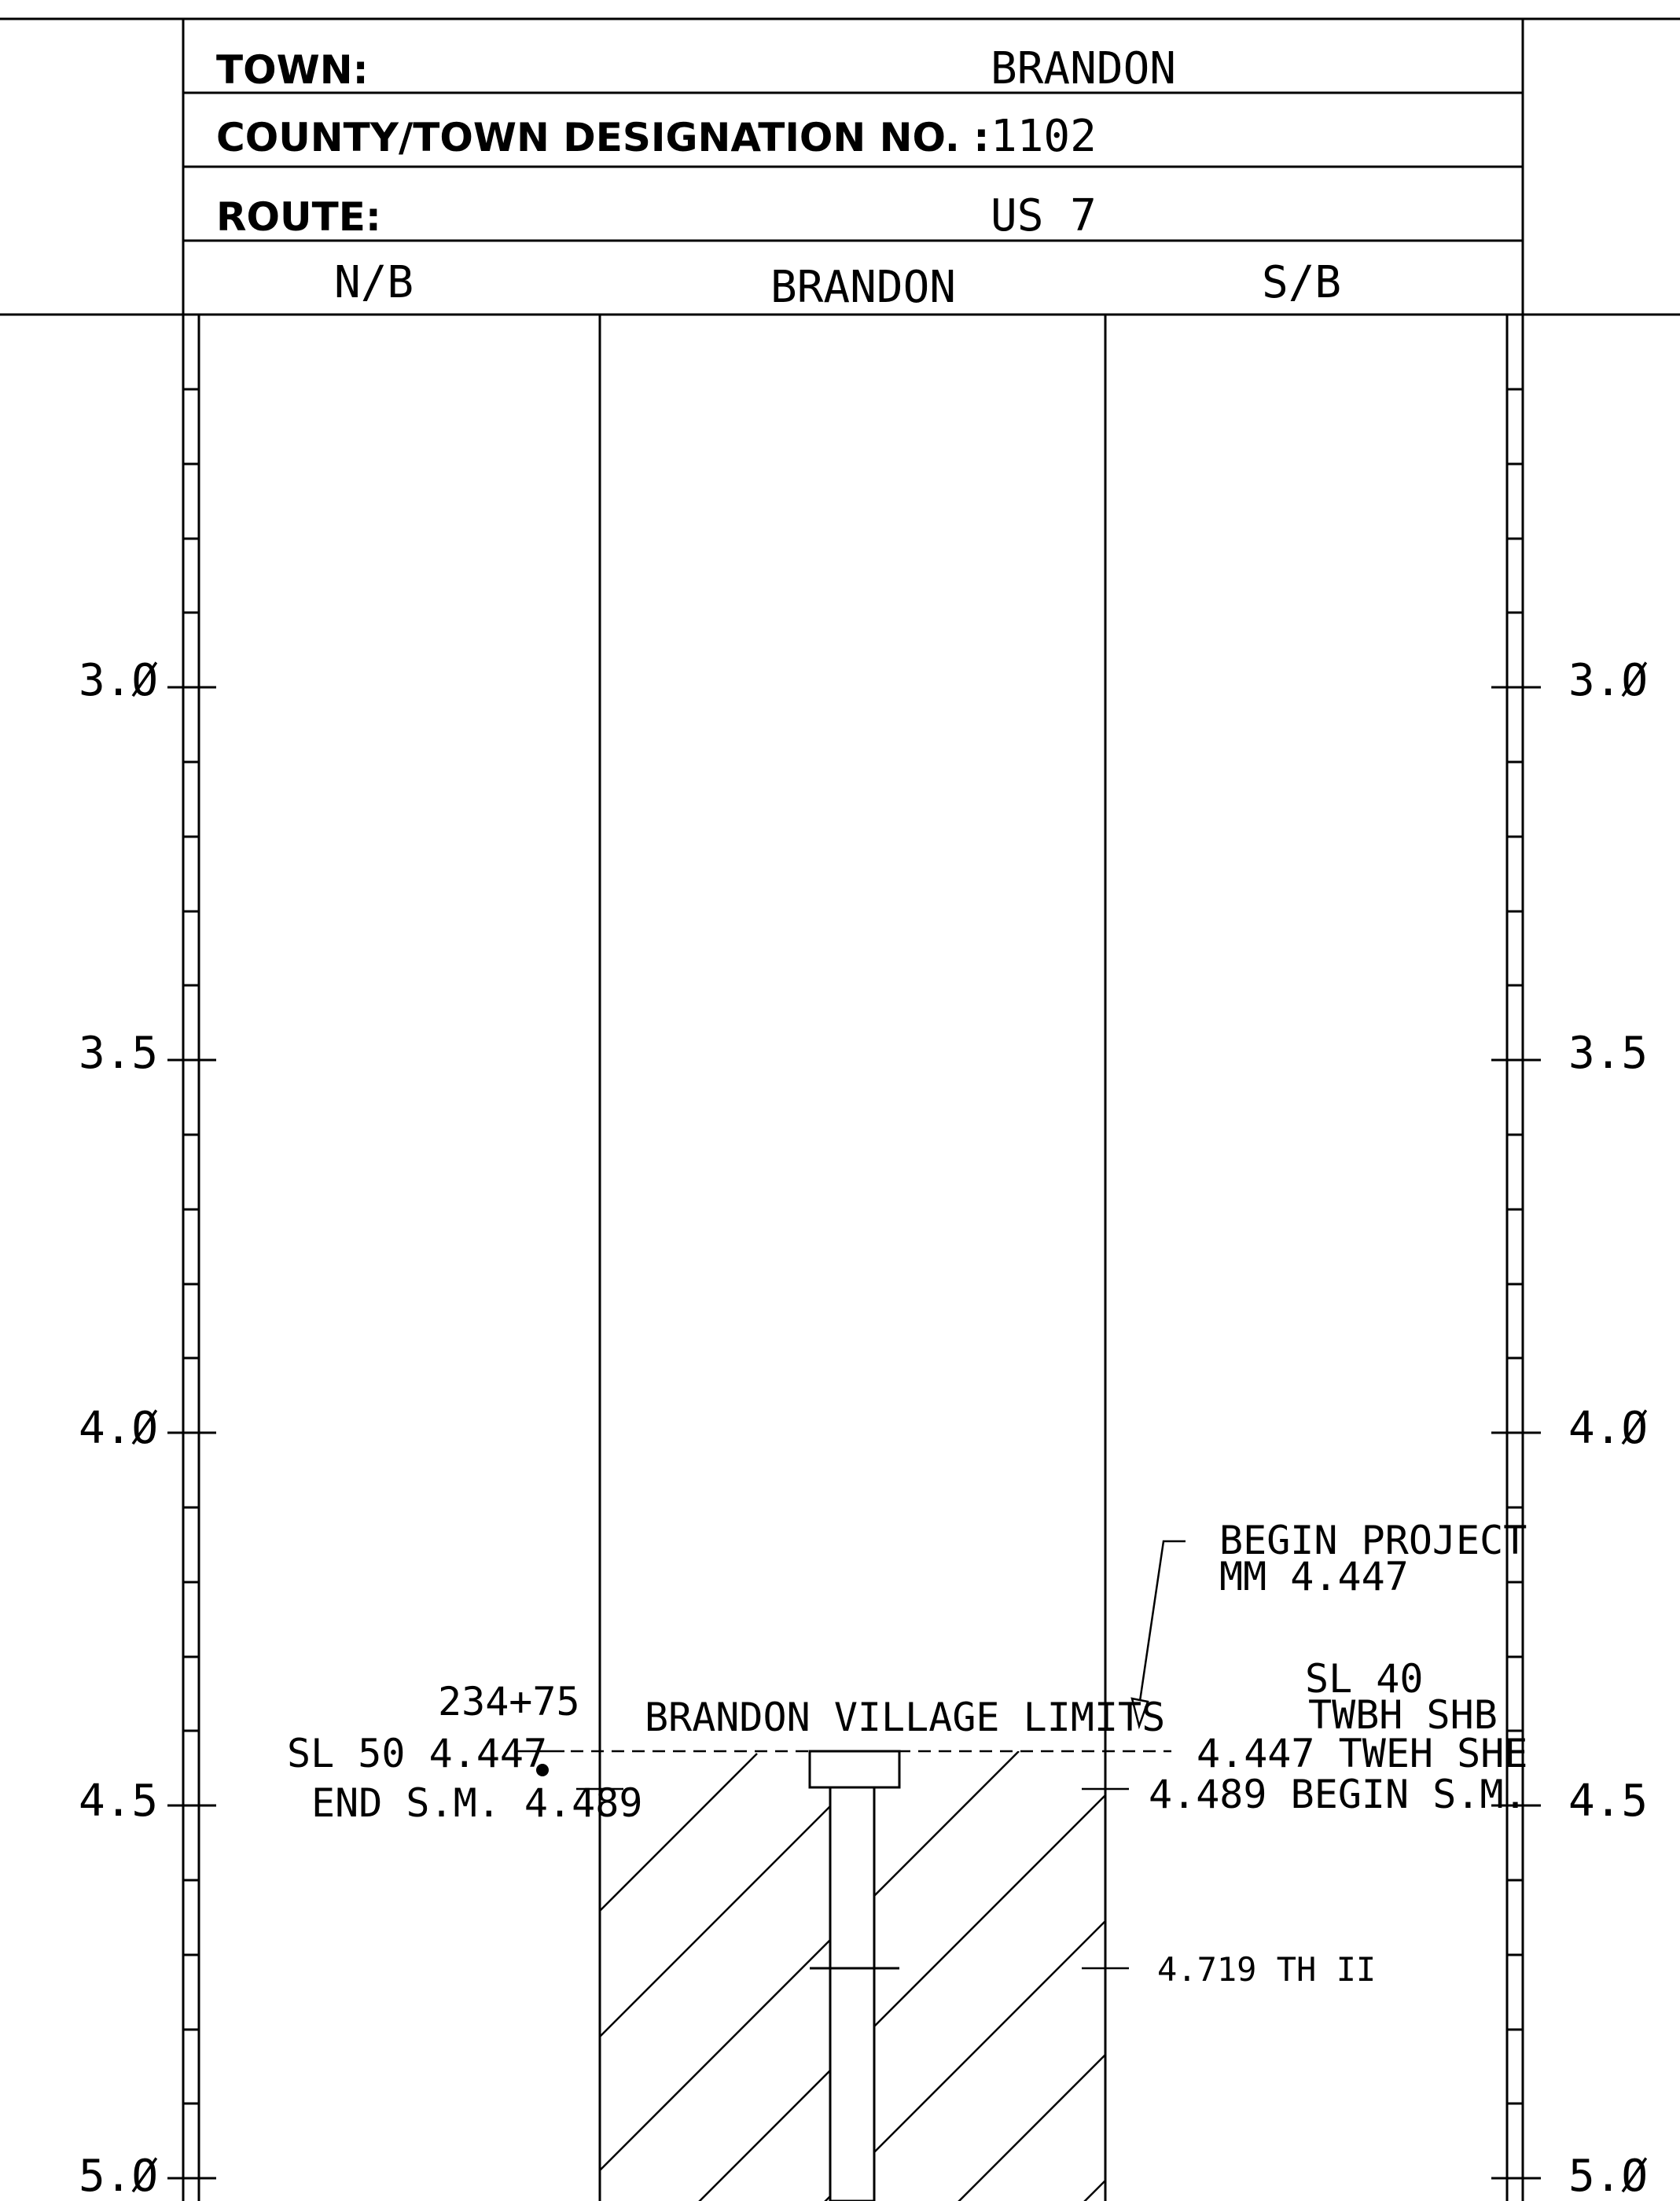 Image resolution: width=1680 pixels, height=2201 pixels. What do you see at coordinates (1328, 1624) in the screenshot?
I see `begin-project-callout: BEGIN PROJECT MM 4.447` at bounding box center [1328, 1624].